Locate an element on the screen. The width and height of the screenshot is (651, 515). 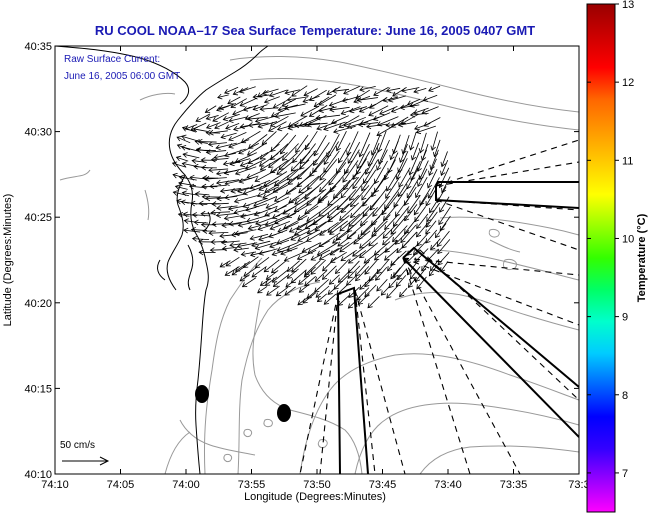
x-axis-label: Longitude (Degrees:Minutes) is located at coordinates (315, 497).